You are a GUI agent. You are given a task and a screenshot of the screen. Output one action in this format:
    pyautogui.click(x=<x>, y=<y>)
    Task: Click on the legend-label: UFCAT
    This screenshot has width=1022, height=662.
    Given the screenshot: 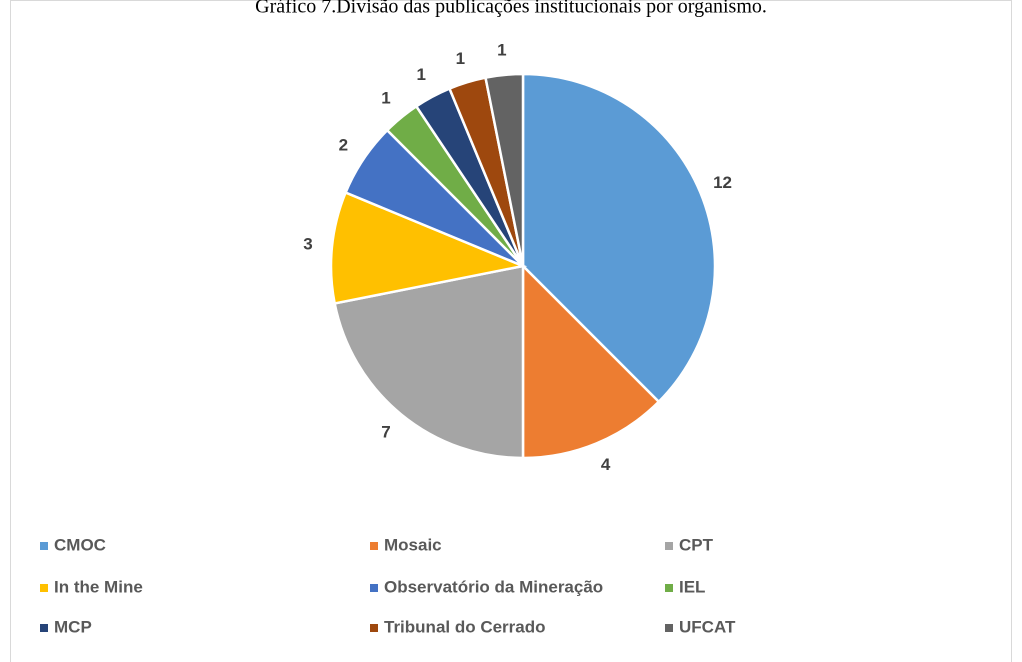 What is the action you would take?
    pyautogui.click(x=707, y=626)
    